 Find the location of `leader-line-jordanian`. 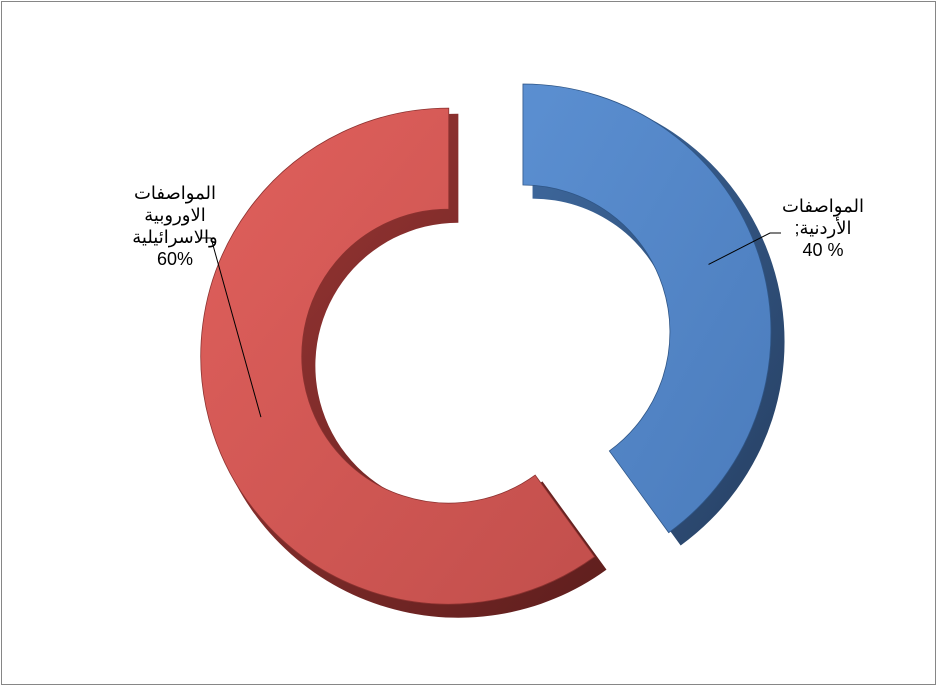

leader-line-jordanian is located at coordinates (744, 248).